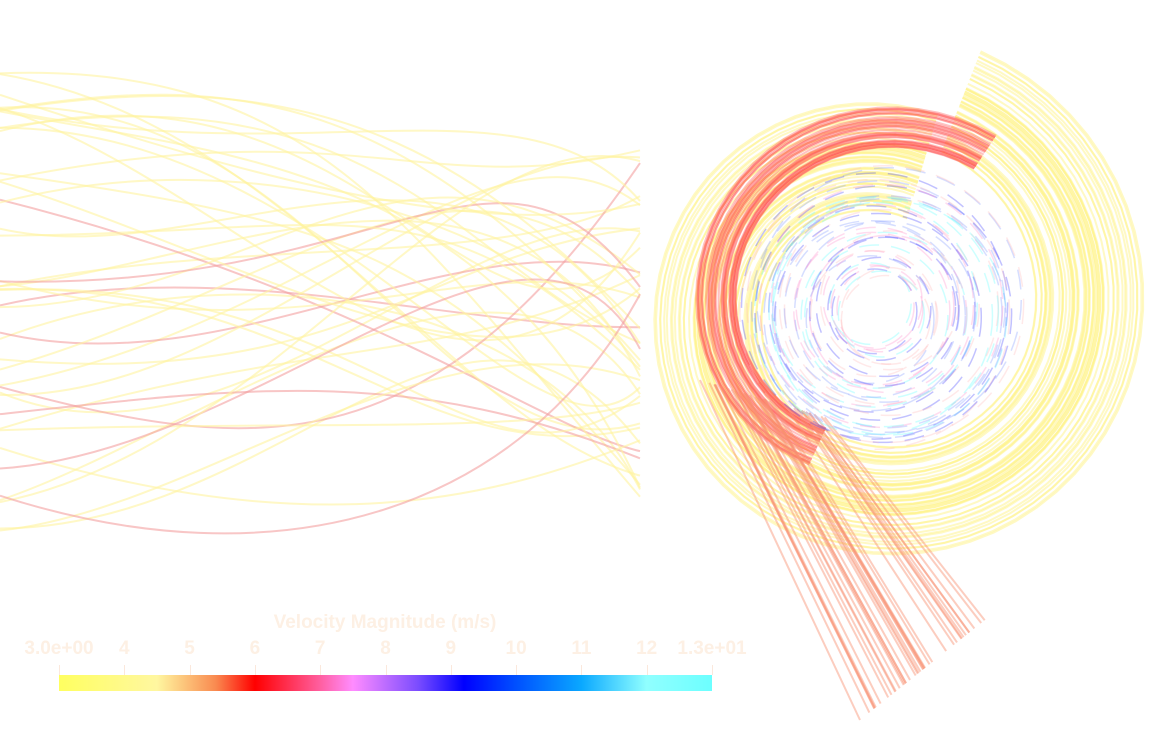  I want to click on colorbar-tick-label: 5, so click(189, 648).